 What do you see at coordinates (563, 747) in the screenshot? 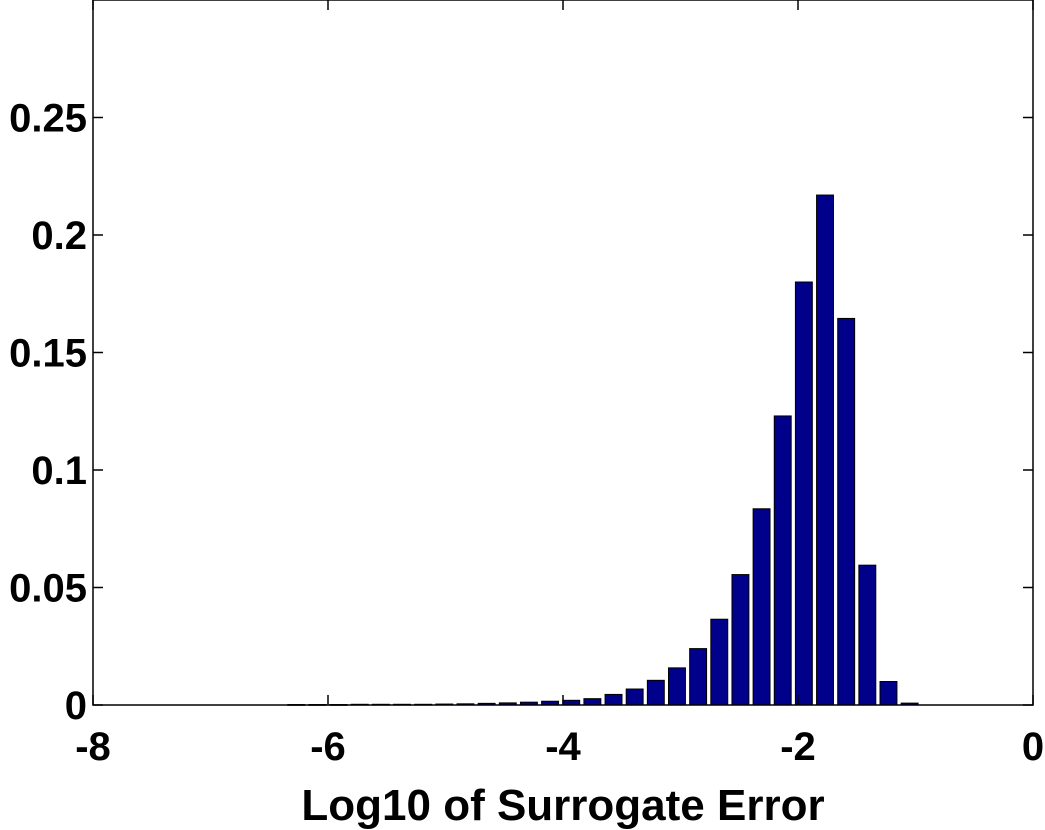
I see `x-tick-label: -4` at bounding box center [563, 747].